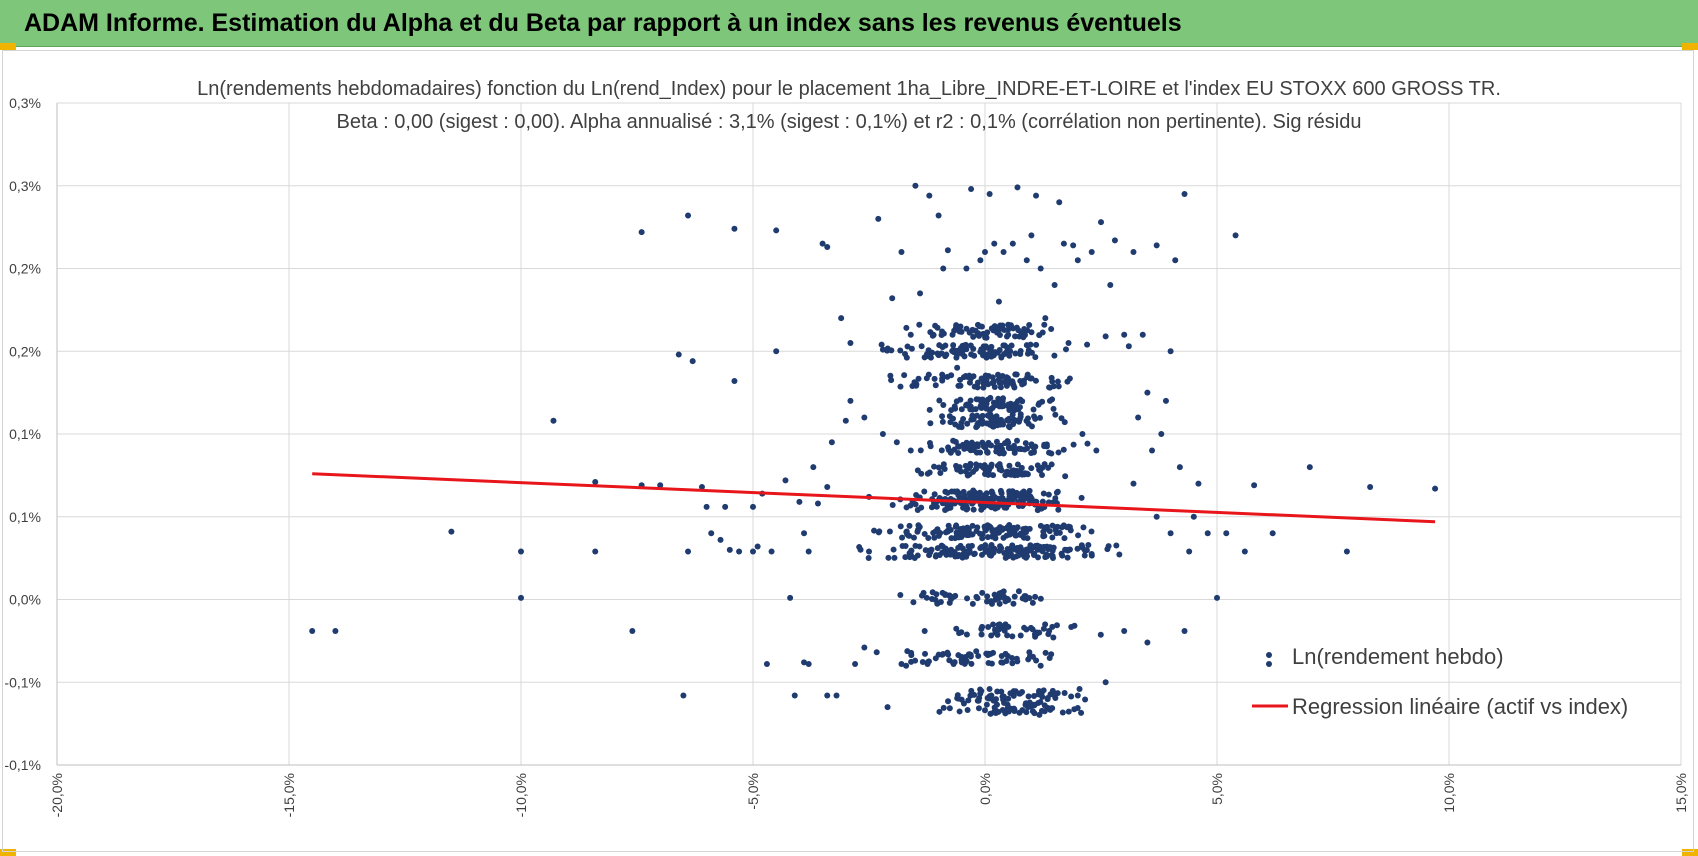  Describe the element at coordinates (289, 795) in the screenshot. I see `x-tick-label: -15,0%` at that location.